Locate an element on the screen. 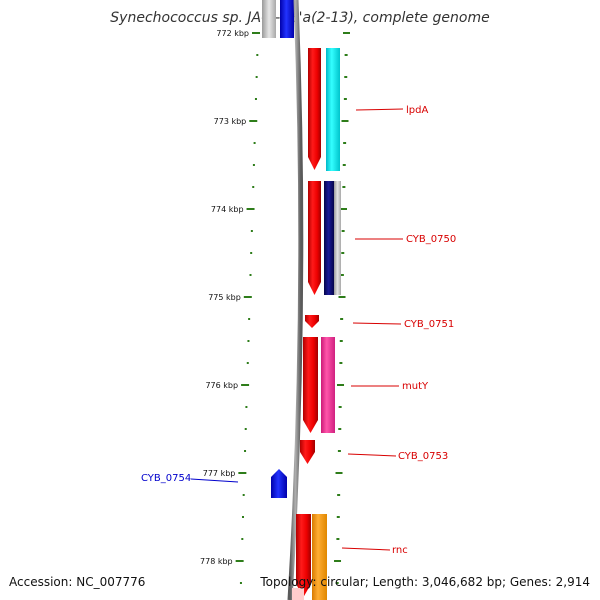 The width and height of the screenshot is (600, 600). gene-label-mutY: mutY is located at coordinates (415, 386).